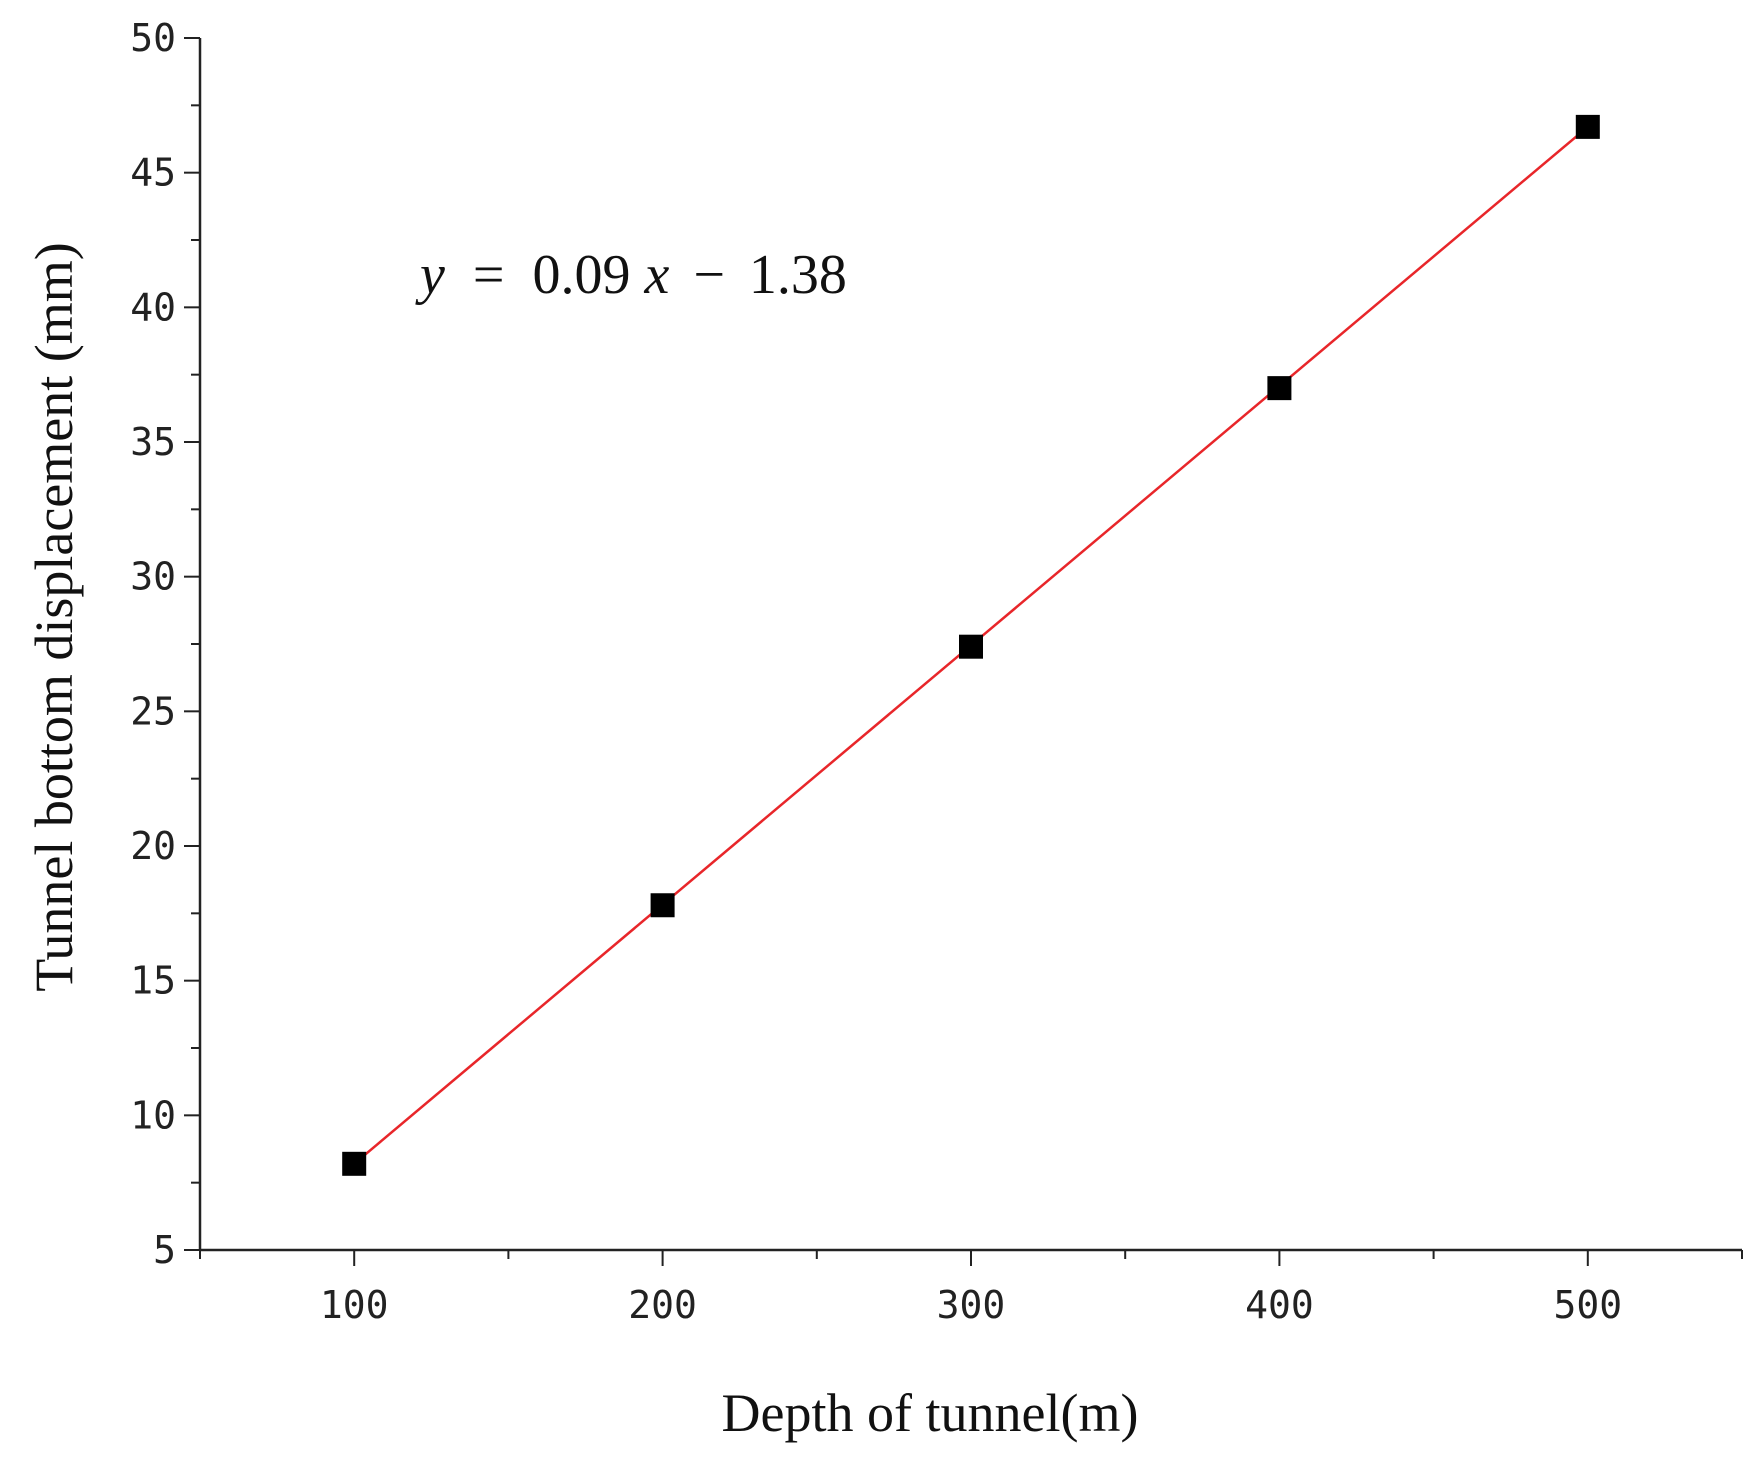 The height and width of the screenshot is (1462, 1754). What do you see at coordinates (153, 846) in the screenshot?
I see `y-tick-label: 20` at bounding box center [153, 846].